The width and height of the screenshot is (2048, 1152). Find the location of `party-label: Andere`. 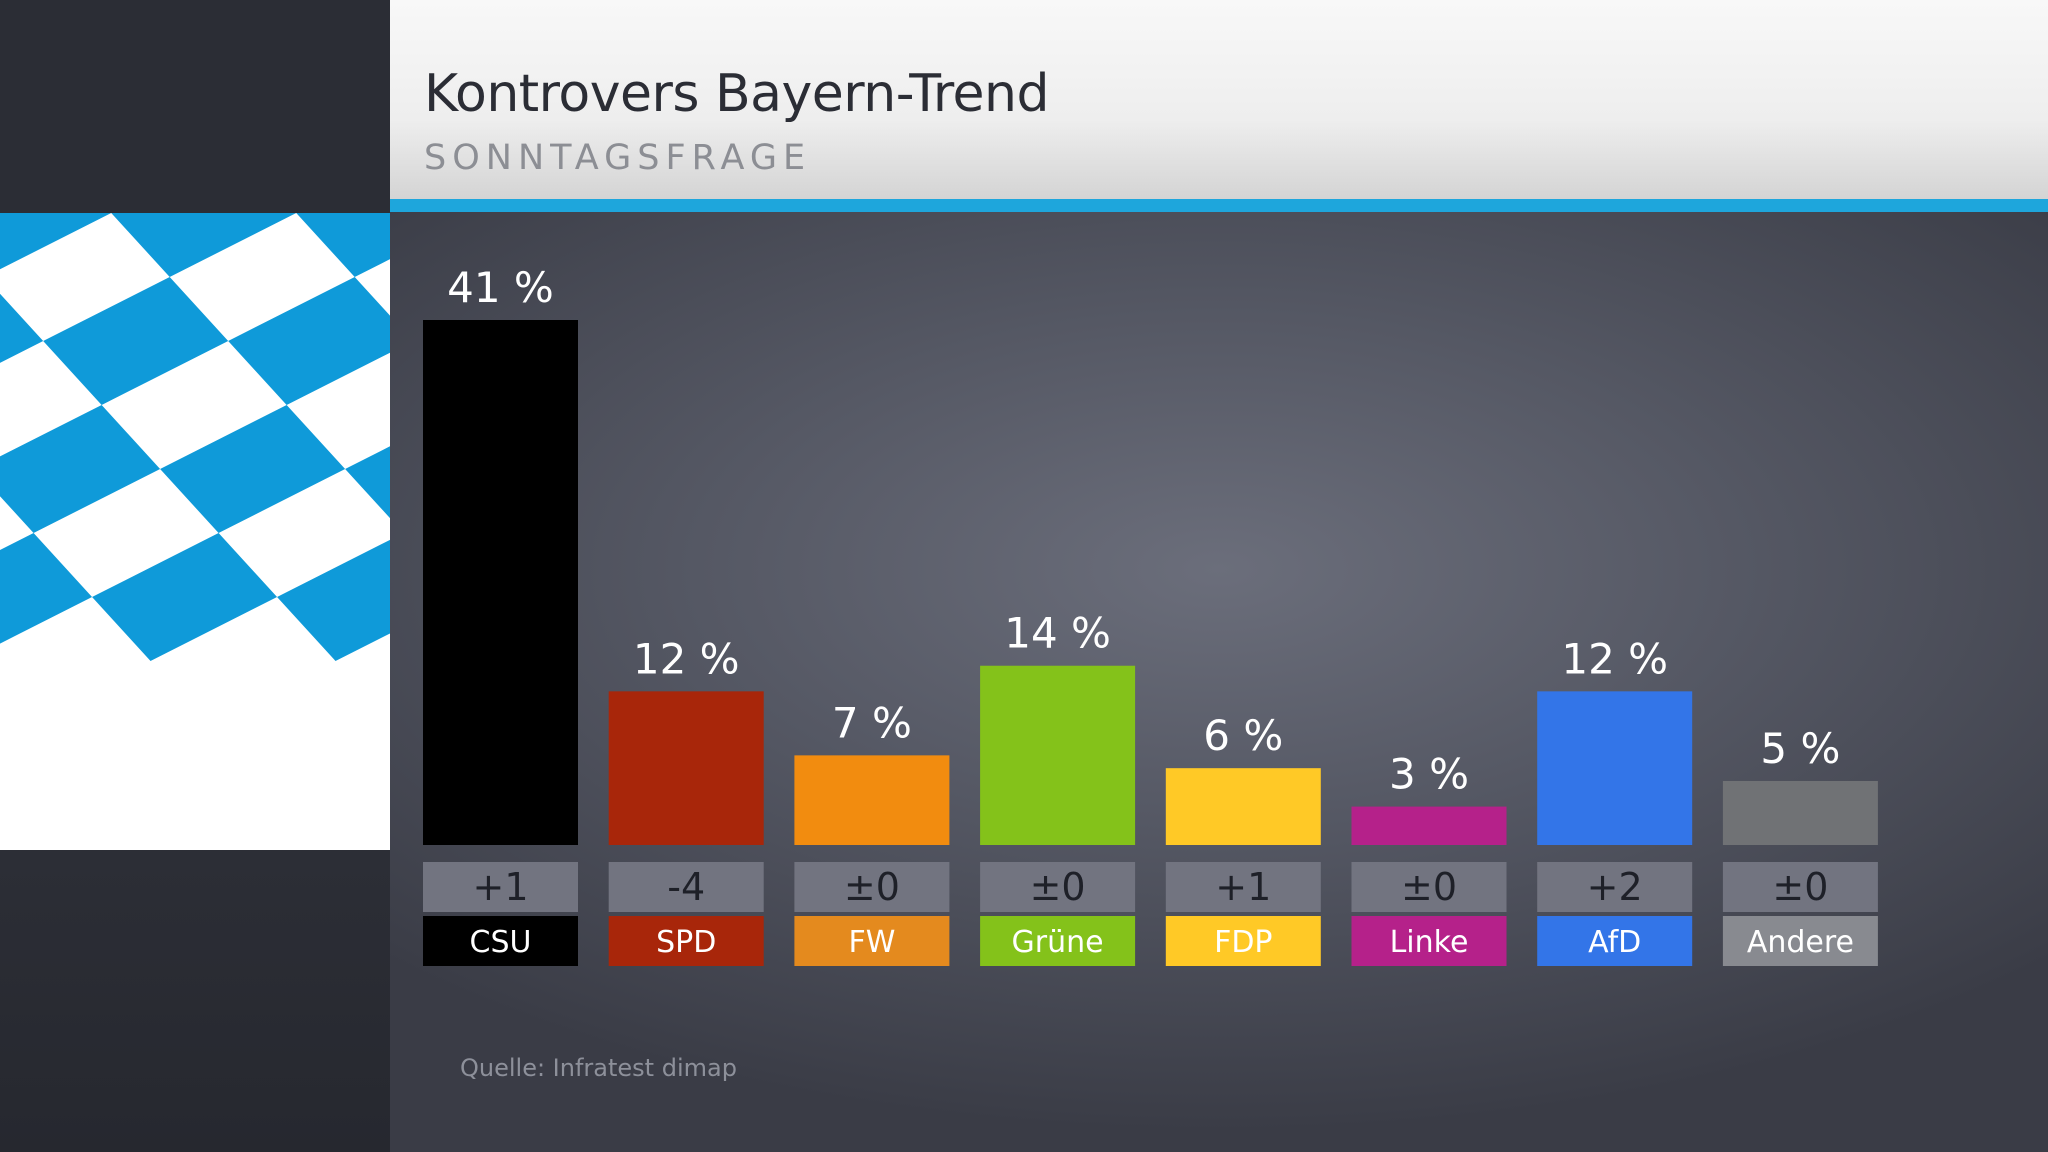

party-label: Andere is located at coordinates (1800, 942).